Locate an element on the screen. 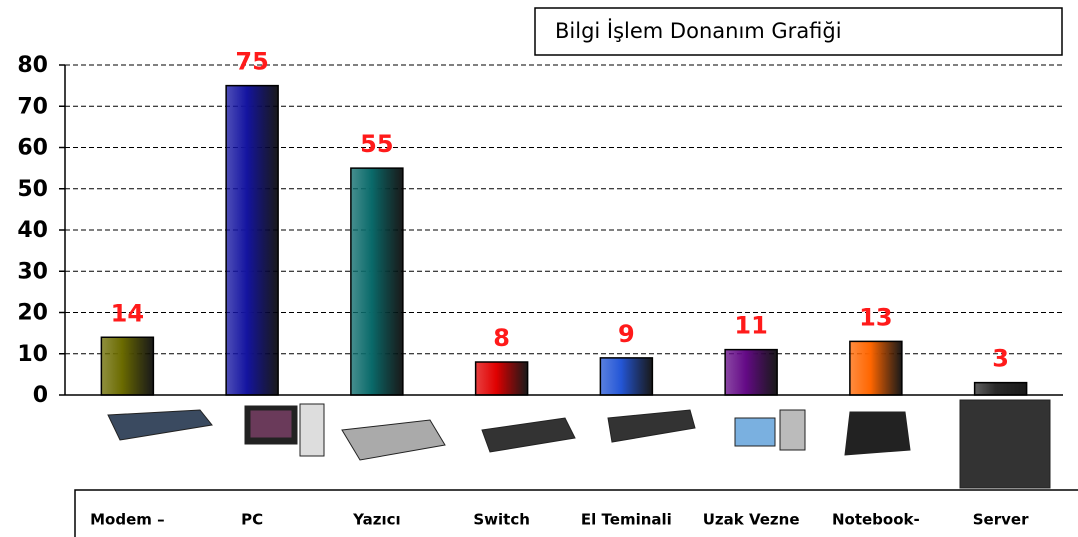 Image resolution: width=1078 pixels, height=537 pixels. icon-notebook is located at coordinates (877, 433).